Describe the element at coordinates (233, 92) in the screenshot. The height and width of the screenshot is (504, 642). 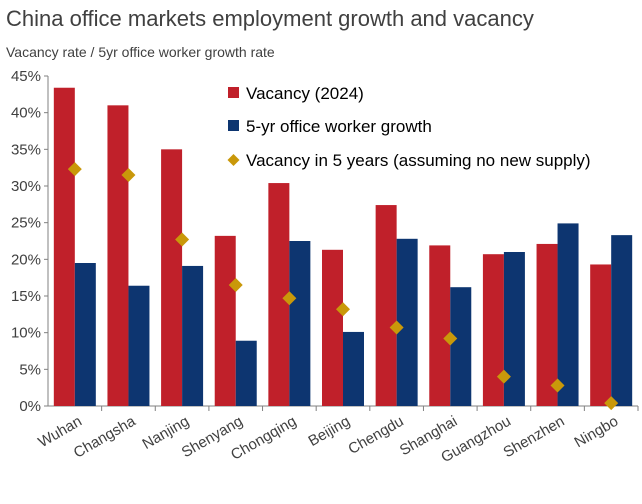
I see `legend-swatch-vacancy` at that location.